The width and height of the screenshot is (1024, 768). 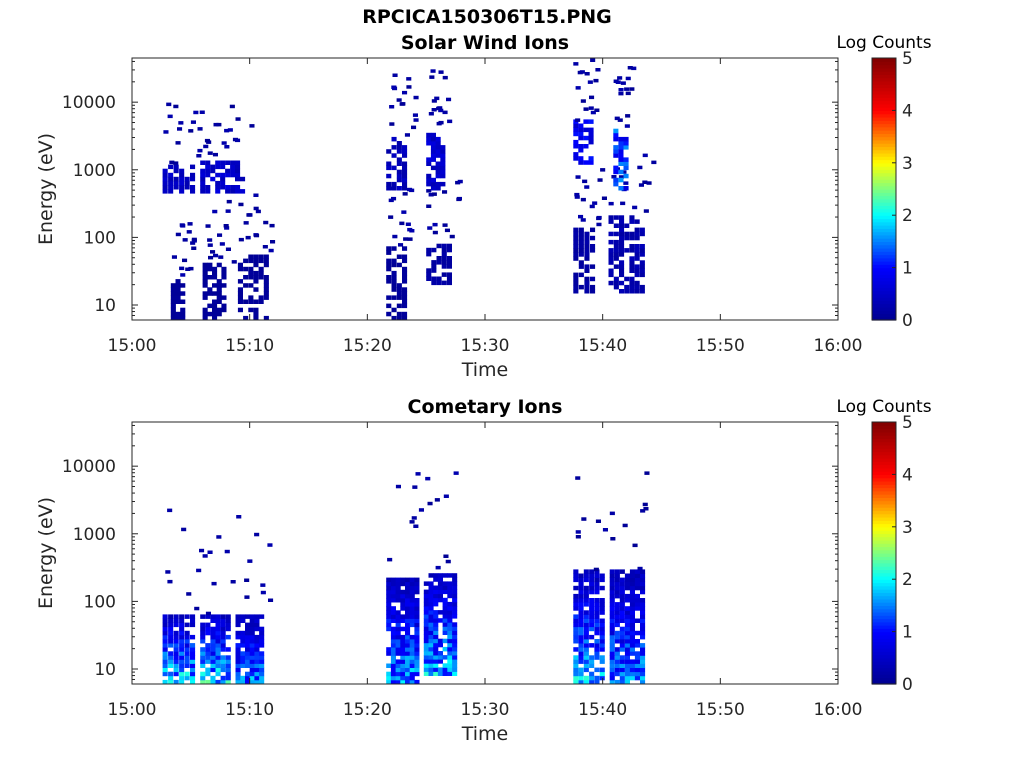 What do you see at coordinates (485, 407) in the screenshot?
I see `panel-title: Cometary Ions` at bounding box center [485, 407].